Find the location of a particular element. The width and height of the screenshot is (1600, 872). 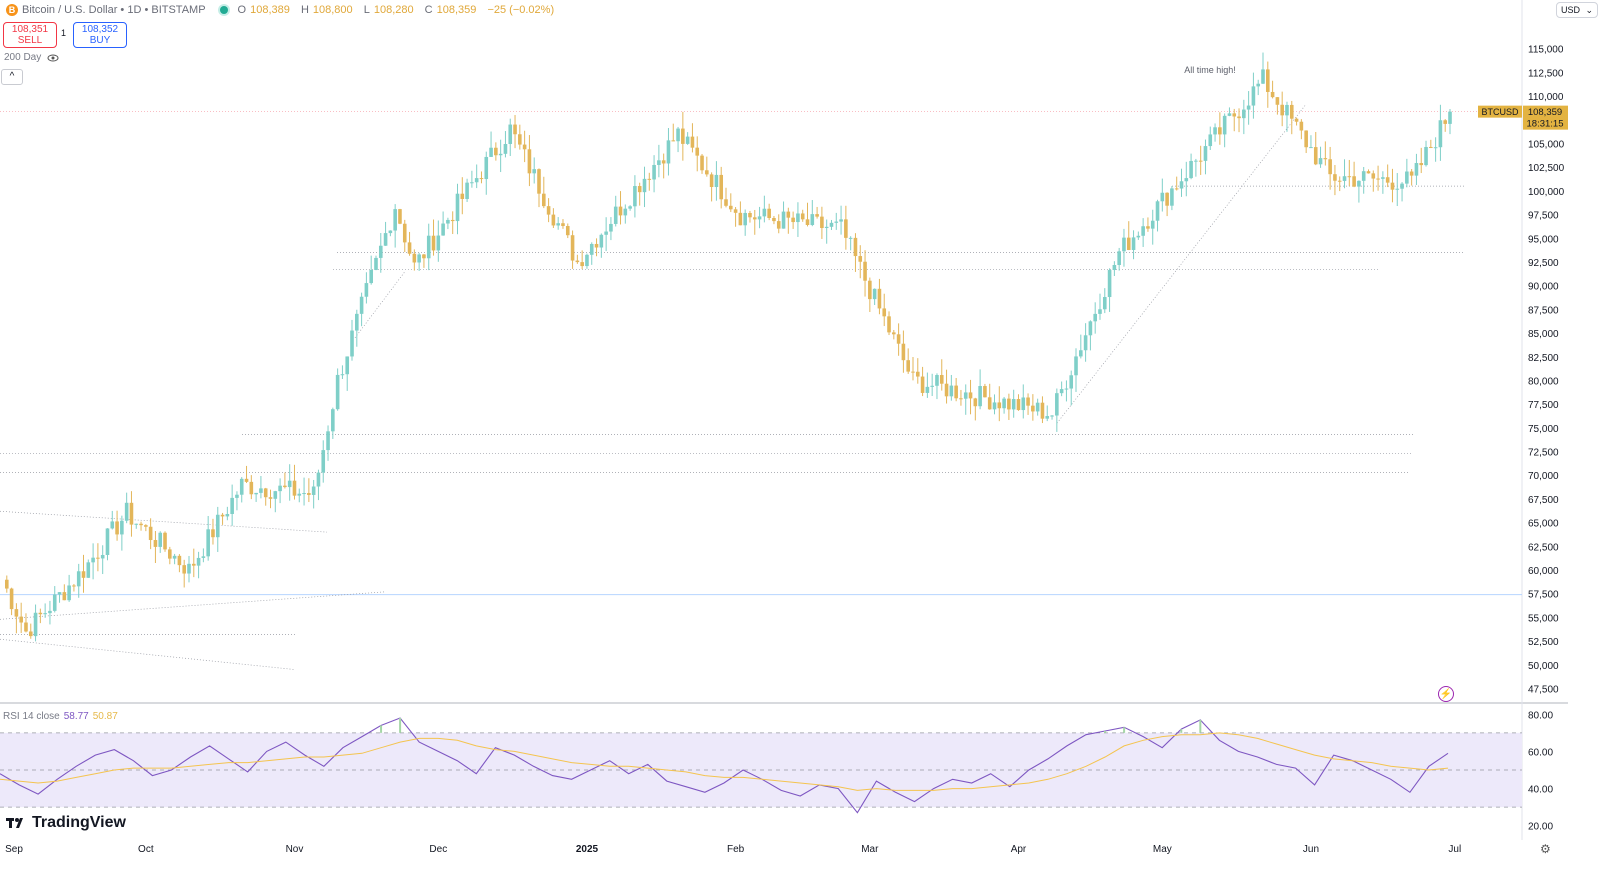

currency-select: USD ⌄ is located at coordinates (1577, 10).